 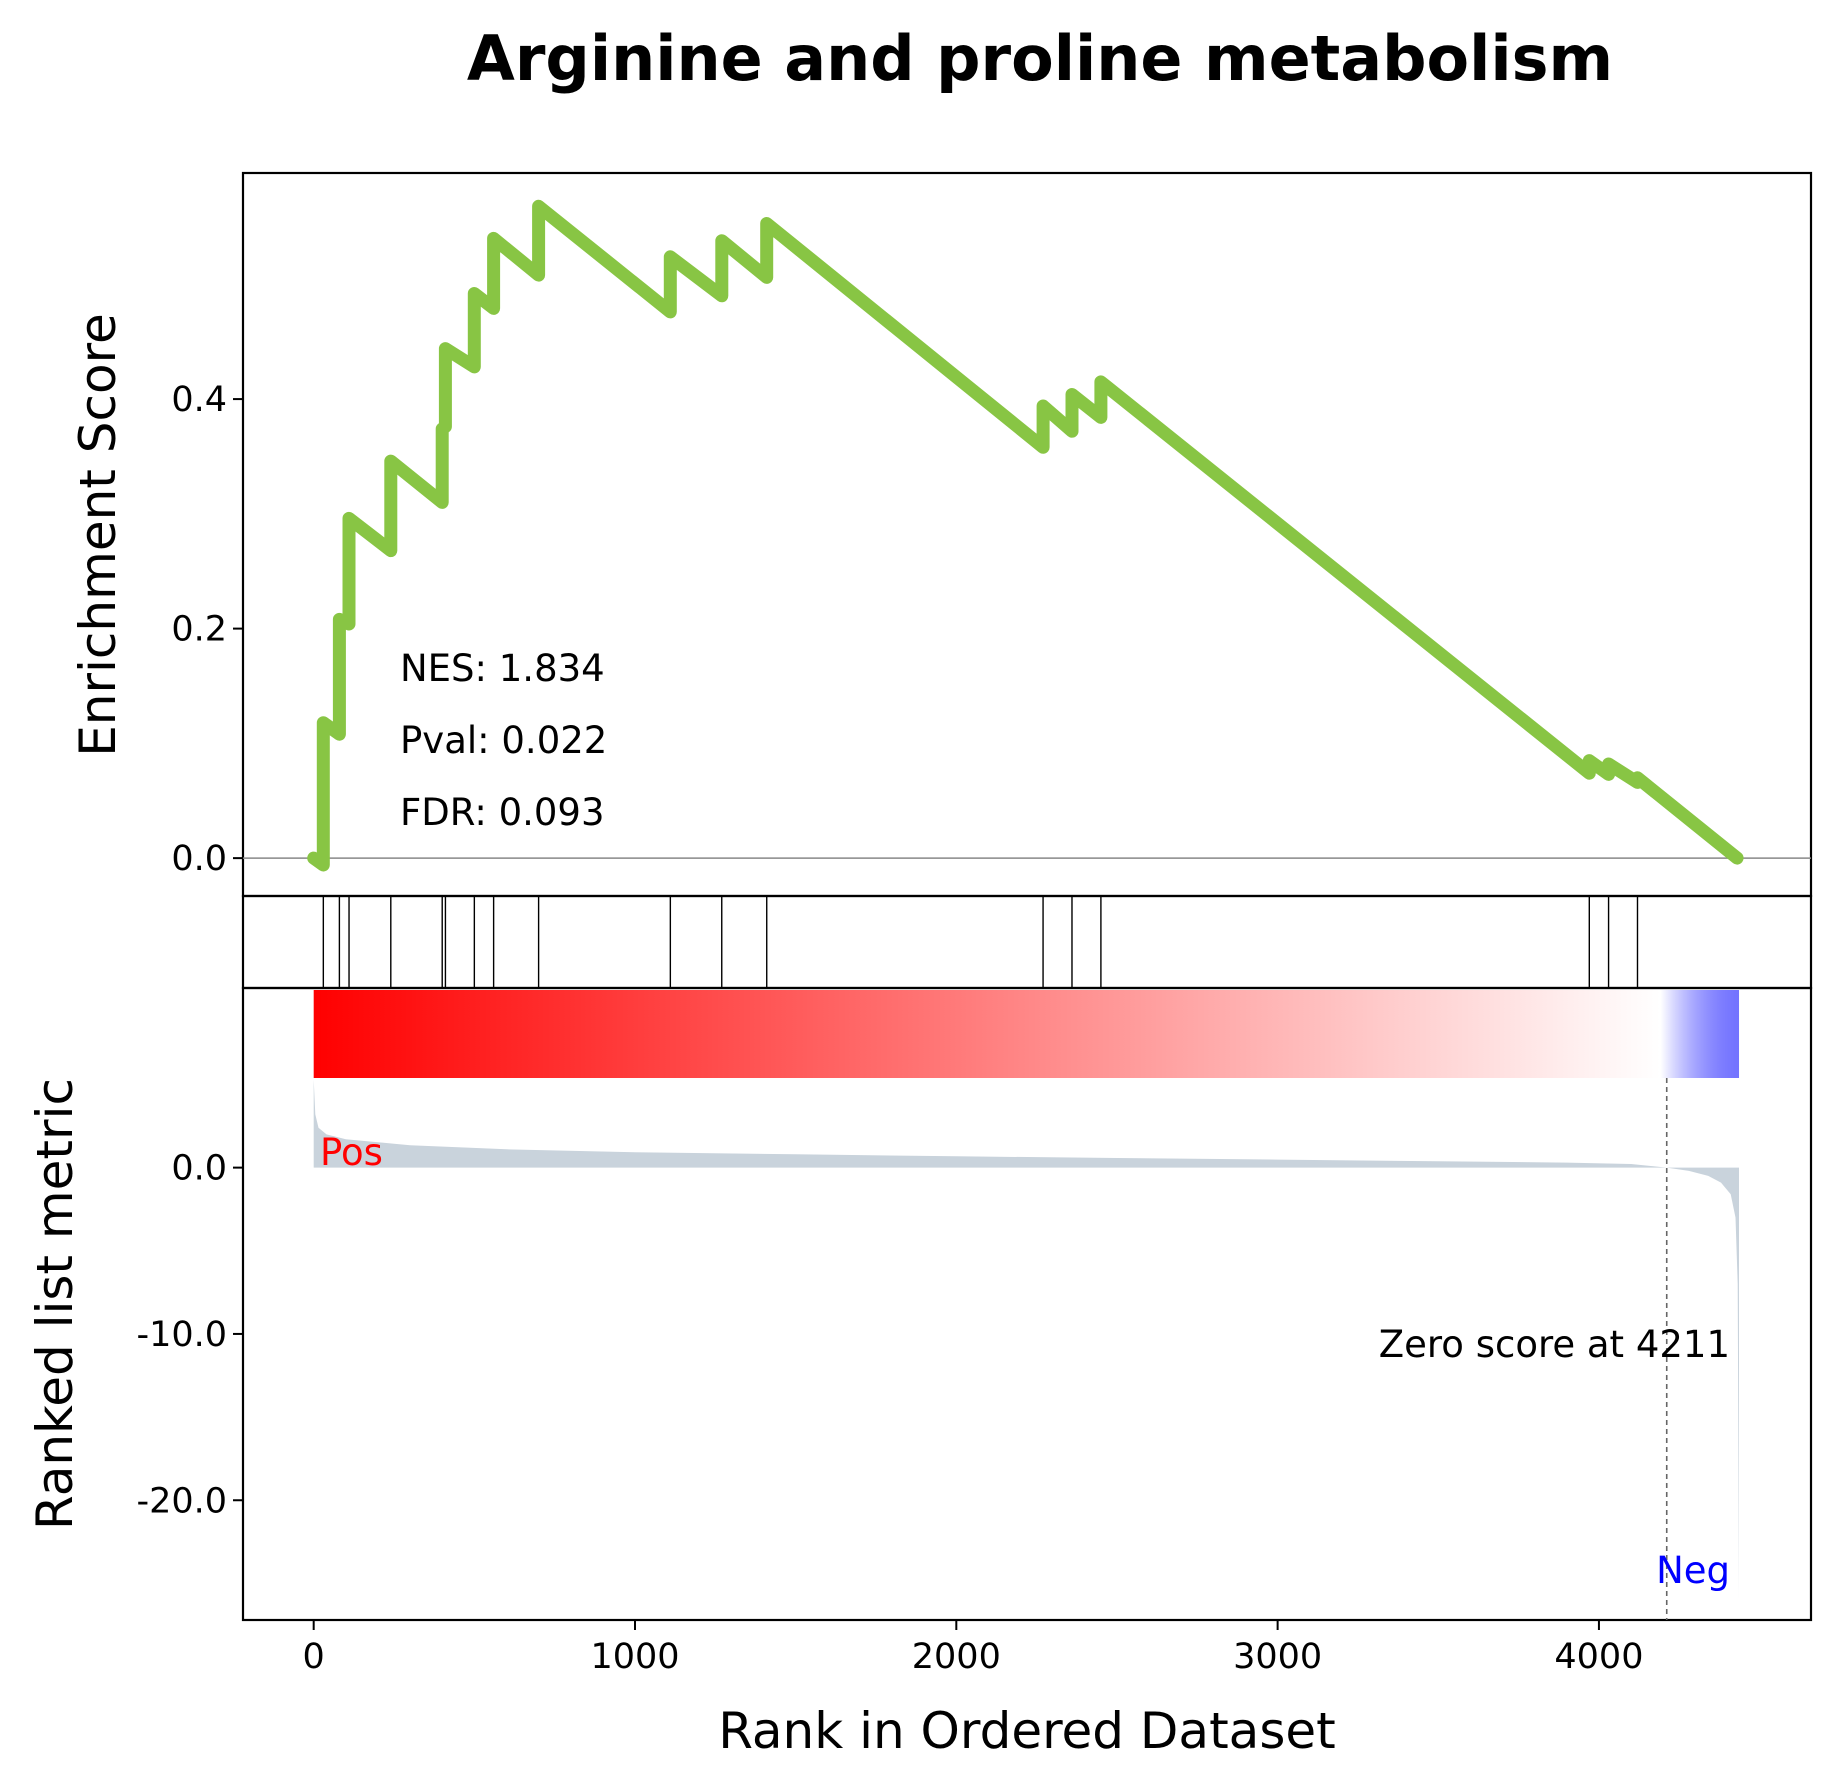 What do you see at coordinates (1026, 1034) in the screenshot?
I see `rank-color-gradient-bar` at bounding box center [1026, 1034].